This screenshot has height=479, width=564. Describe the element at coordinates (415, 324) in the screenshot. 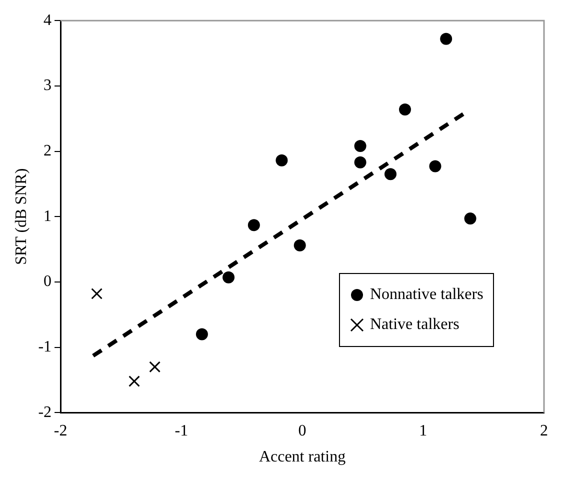

I see `legend-label: Native talkers` at that location.